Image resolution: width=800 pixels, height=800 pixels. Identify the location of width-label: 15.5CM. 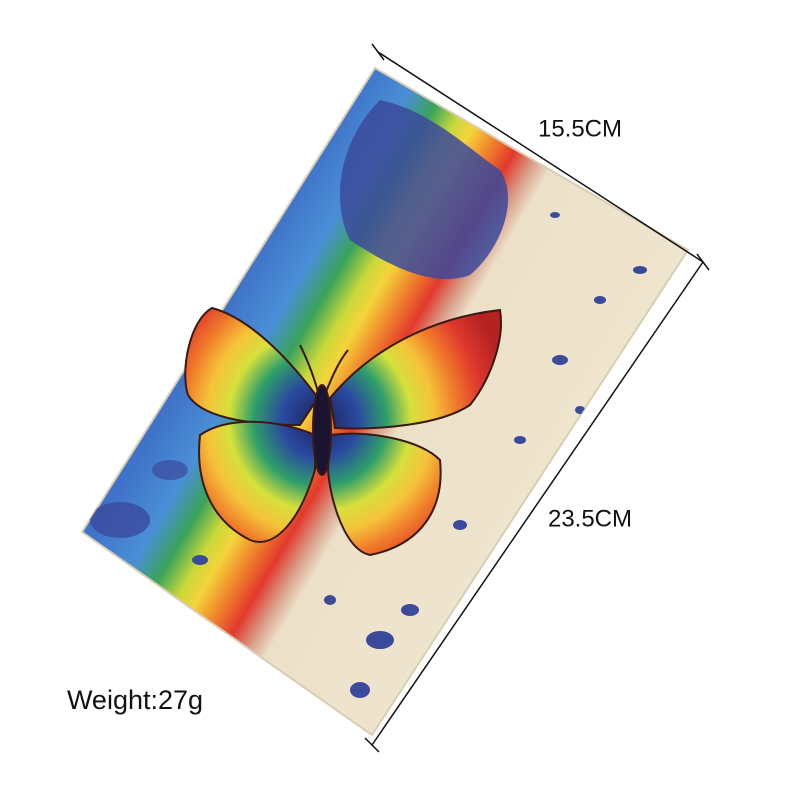
(580, 128).